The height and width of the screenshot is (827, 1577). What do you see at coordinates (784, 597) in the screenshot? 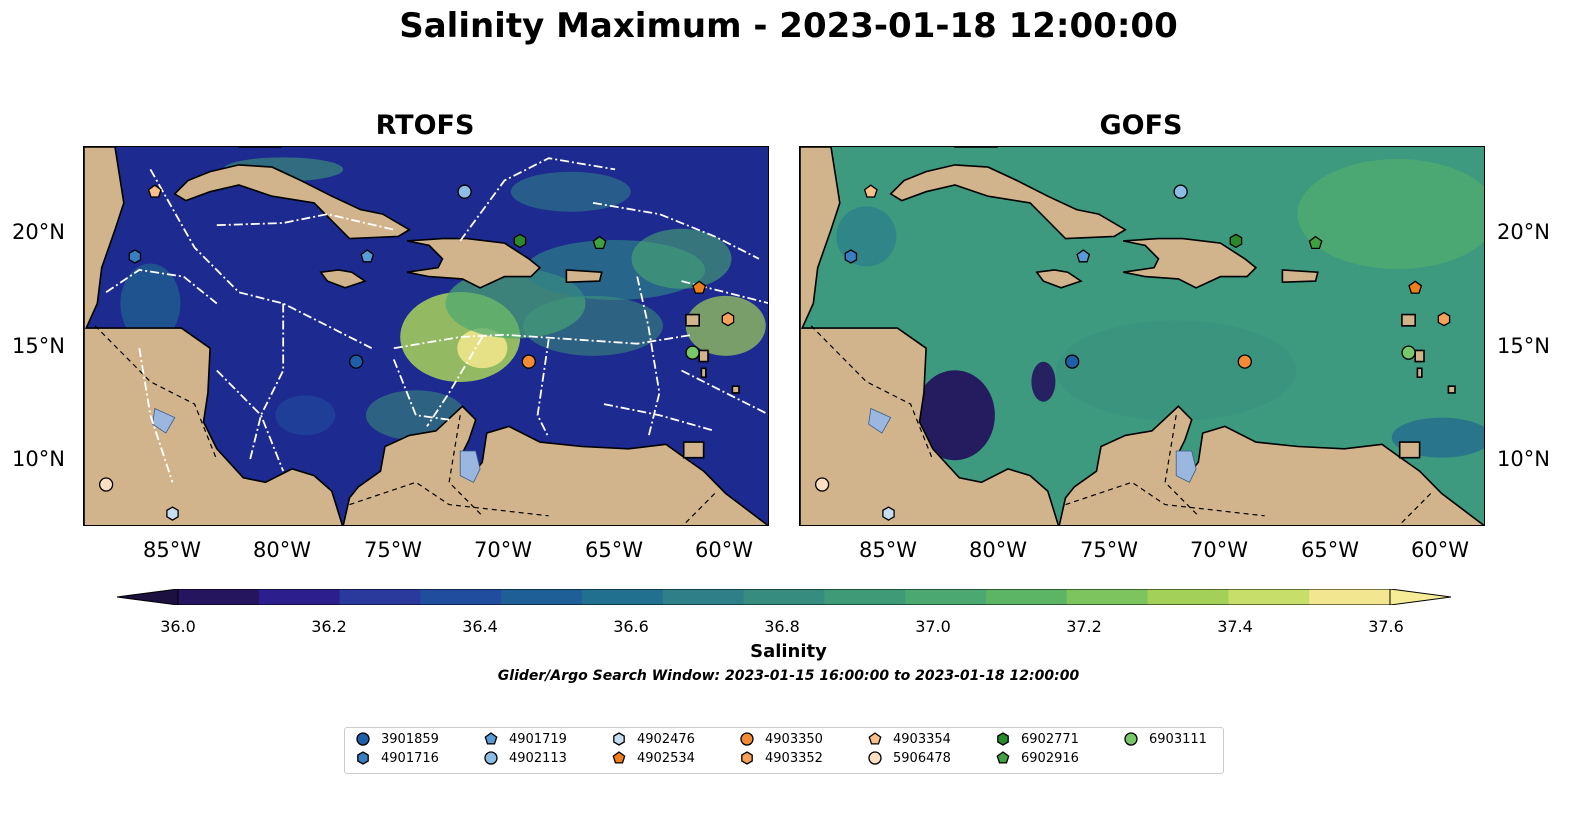
I see `colorbar` at bounding box center [784, 597].